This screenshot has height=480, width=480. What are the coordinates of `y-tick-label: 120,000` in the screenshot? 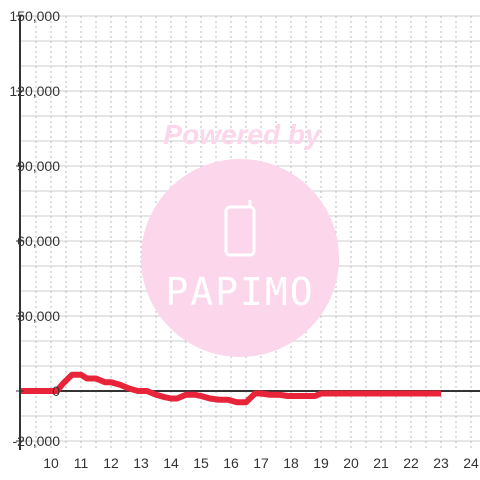 It's located at (34, 91).